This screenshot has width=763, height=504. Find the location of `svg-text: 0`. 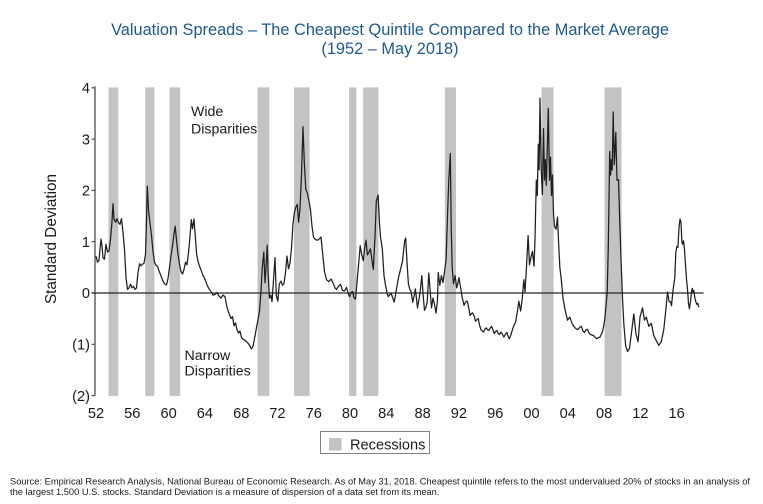

svg-text: 0 is located at coordinates (86, 294).